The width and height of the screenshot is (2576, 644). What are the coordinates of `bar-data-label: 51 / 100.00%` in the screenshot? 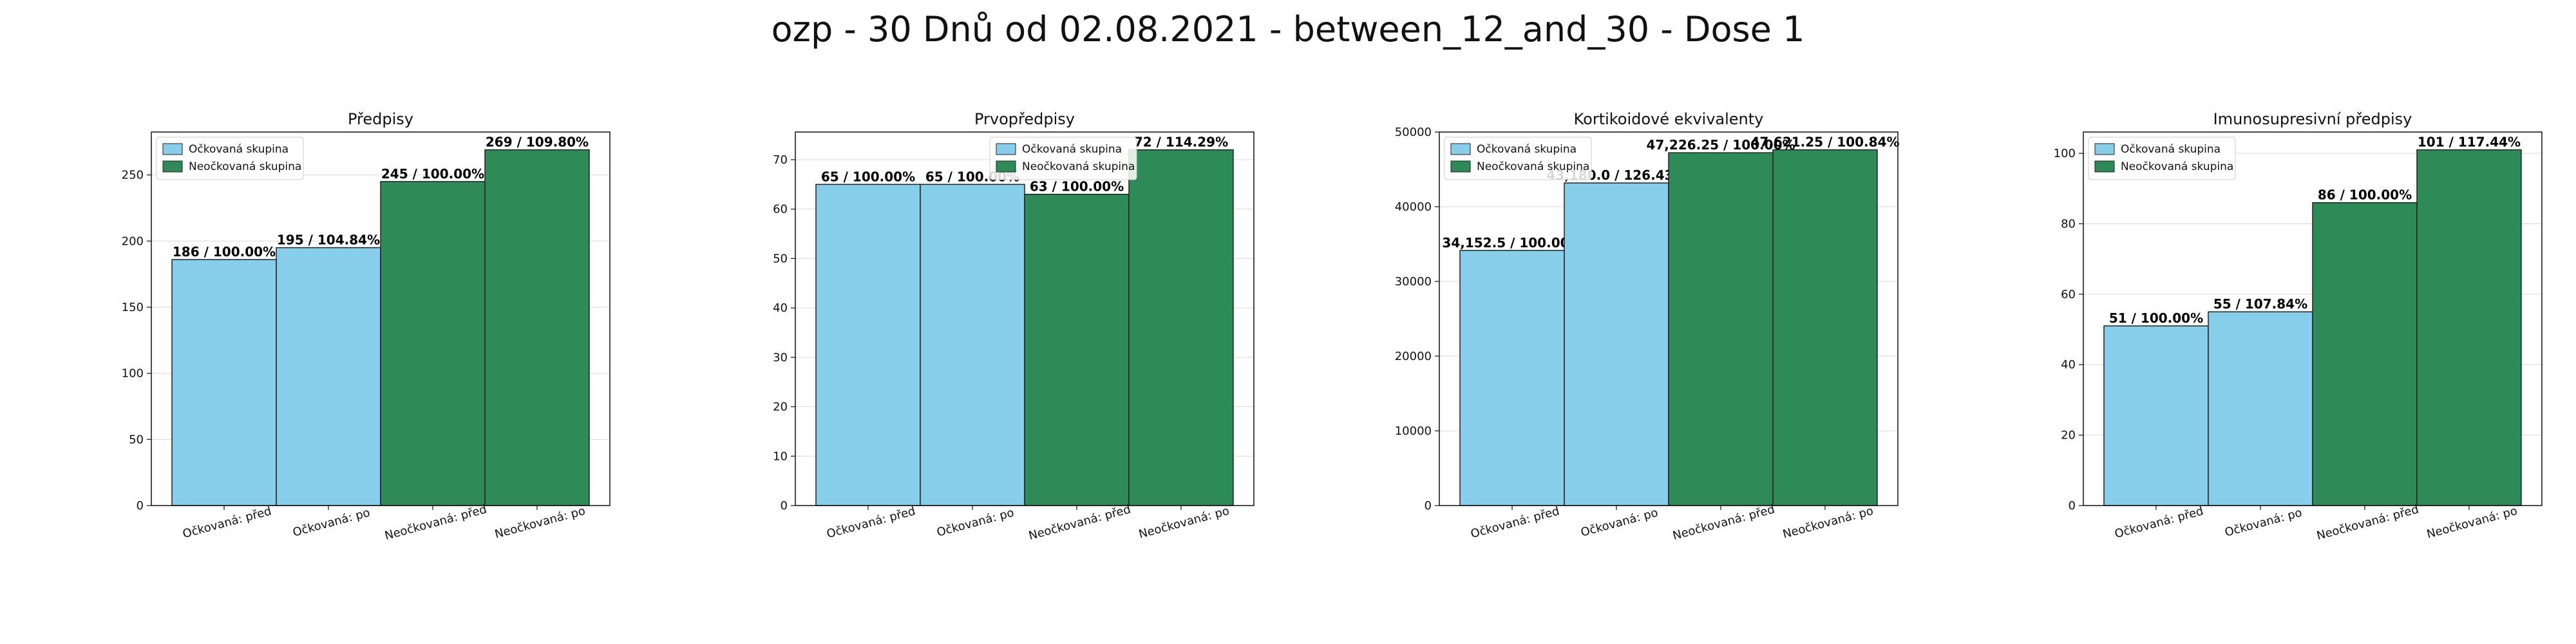 It's located at (2156, 318).